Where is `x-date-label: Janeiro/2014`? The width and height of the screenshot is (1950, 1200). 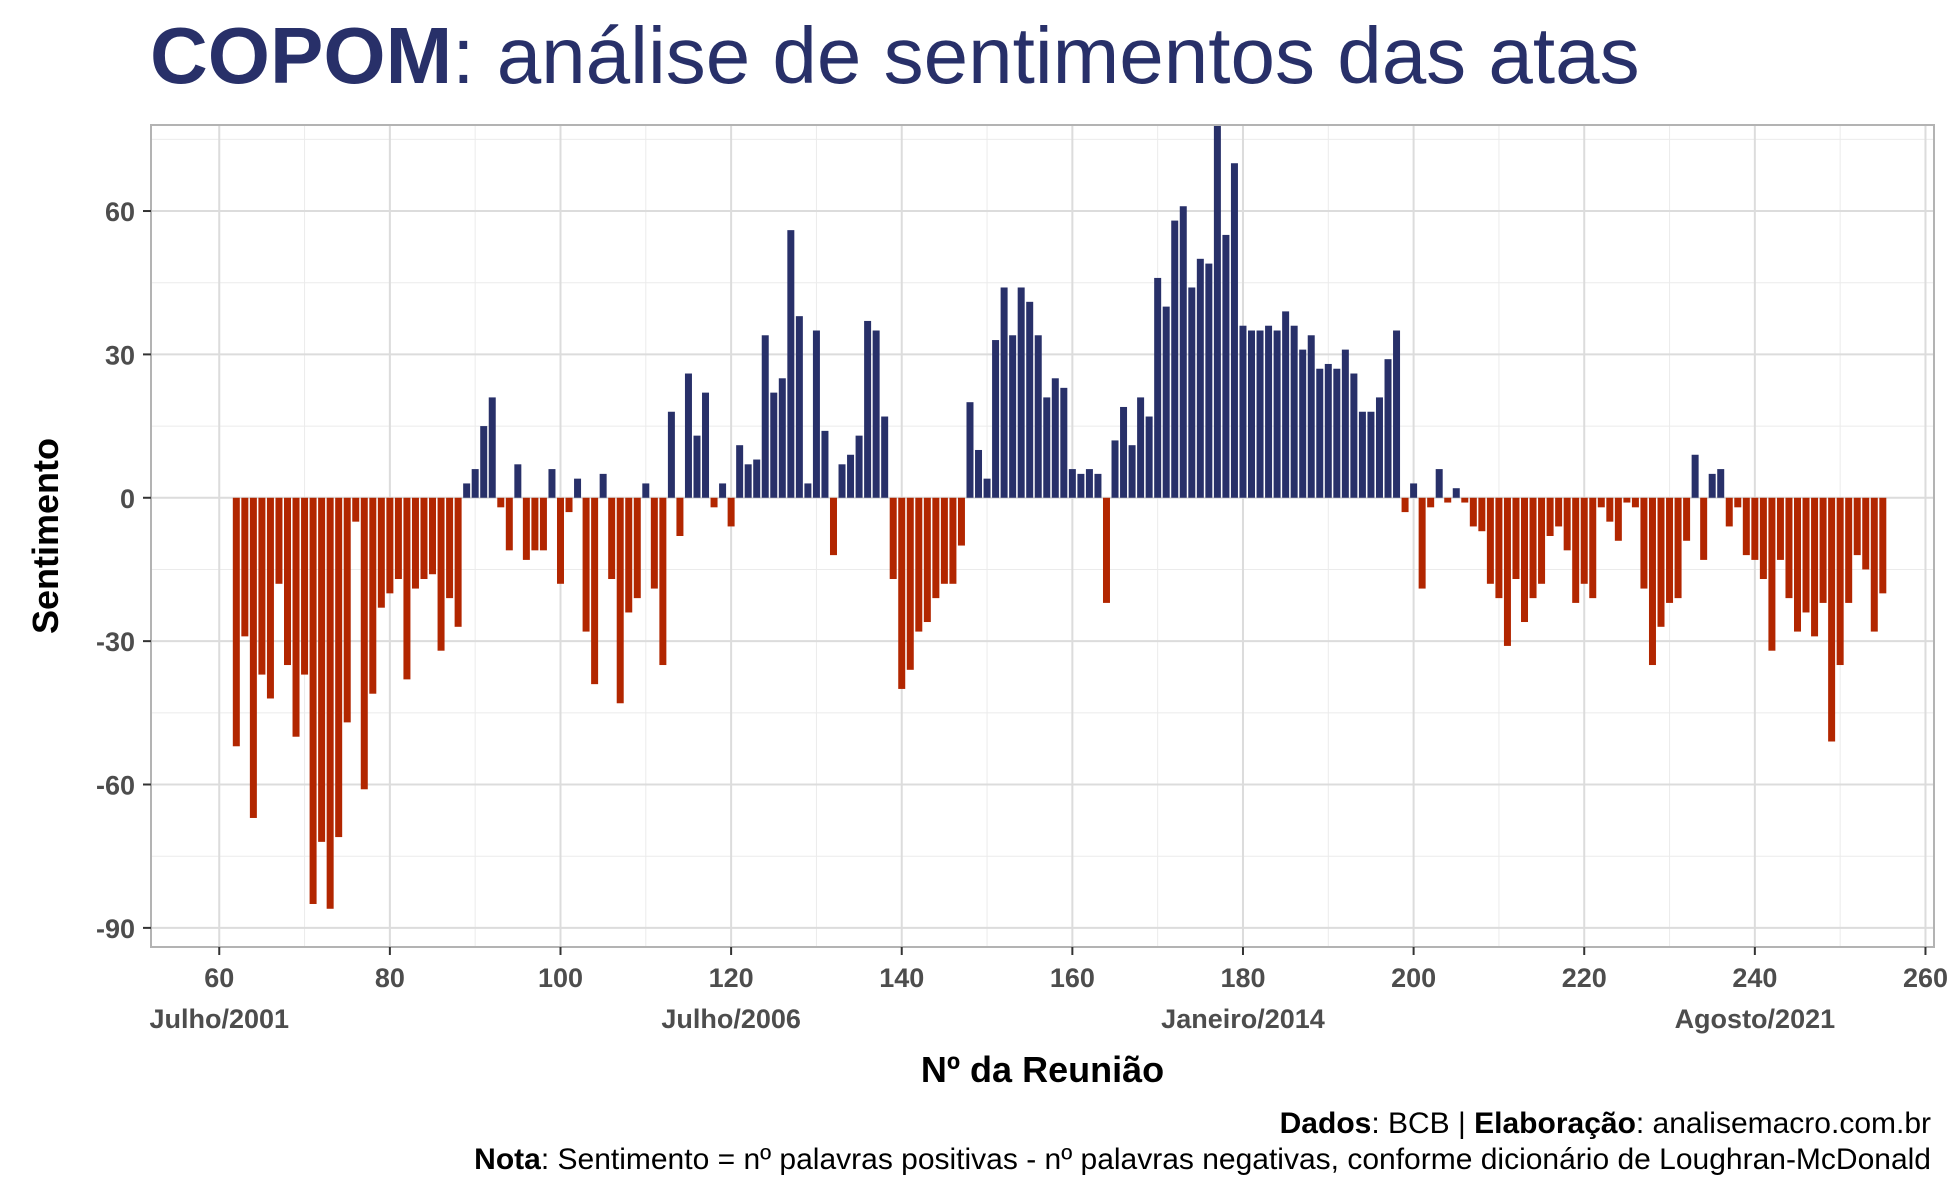 x-date-label: Janeiro/2014 is located at coordinates (1243, 1019).